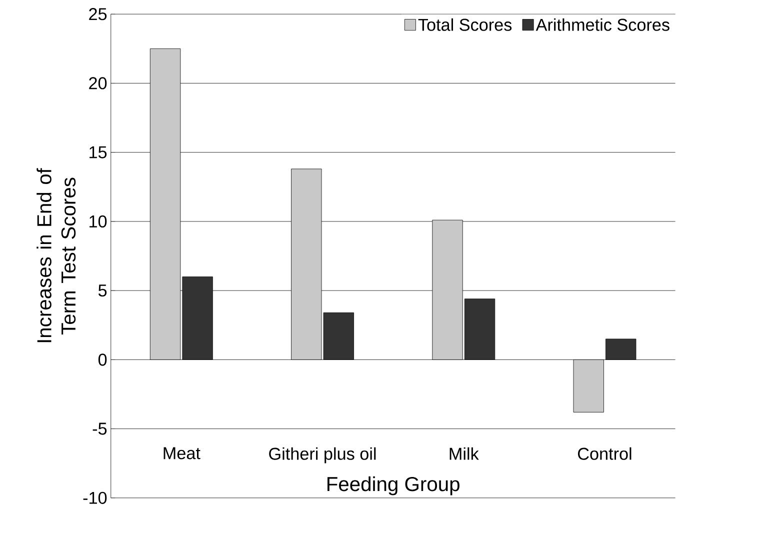 This screenshot has height=548, width=766. I want to click on y-tick-label: -10, so click(95, 498).